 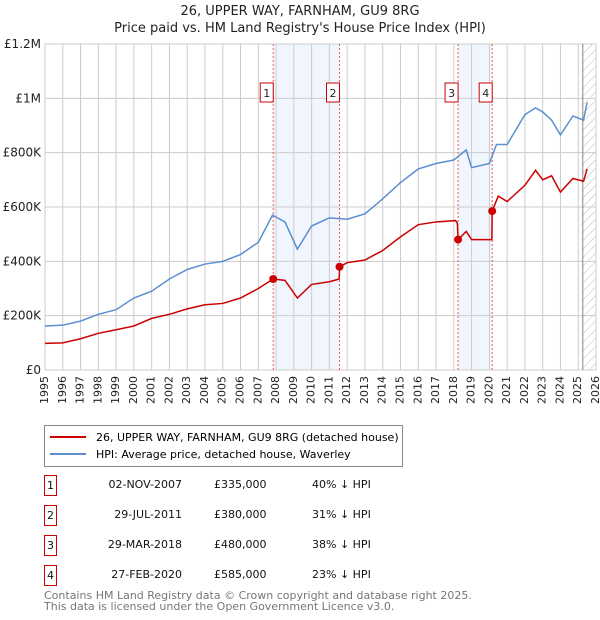 What do you see at coordinates (311, 390) in the screenshot?
I see `x-tick-label: 2010` at bounding box center [311, 390].